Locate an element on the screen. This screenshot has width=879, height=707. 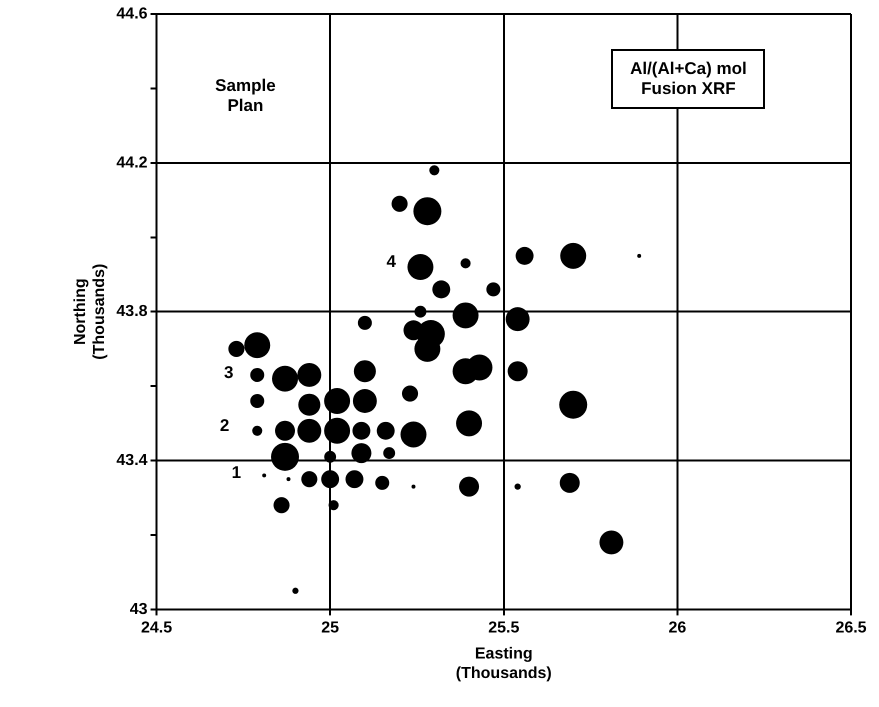
annotation: 3 is located at coordinates (228, 372).